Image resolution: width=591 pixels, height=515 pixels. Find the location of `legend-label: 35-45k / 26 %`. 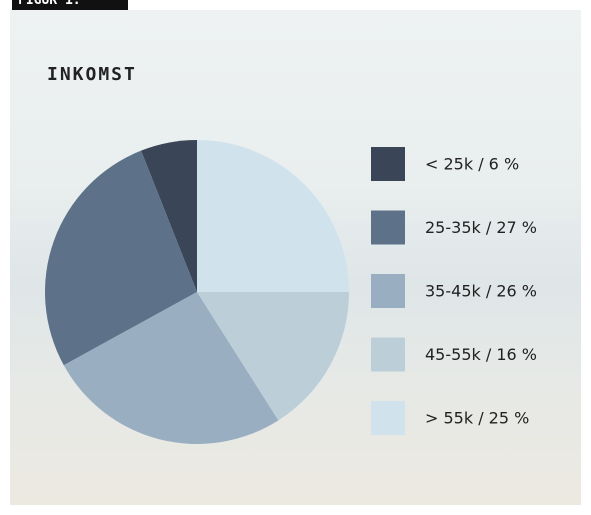

legend-label: 35-45k / 26 % is located at coordinates (481, 291).